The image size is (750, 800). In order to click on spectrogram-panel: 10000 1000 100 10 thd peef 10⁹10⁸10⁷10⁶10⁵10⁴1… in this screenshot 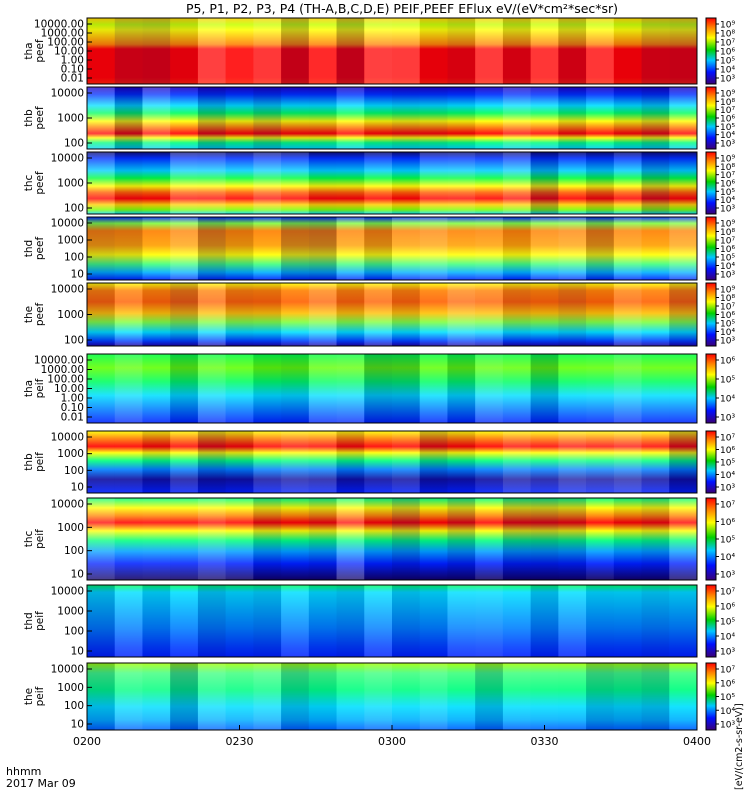, I will do `click(379, 248)`.